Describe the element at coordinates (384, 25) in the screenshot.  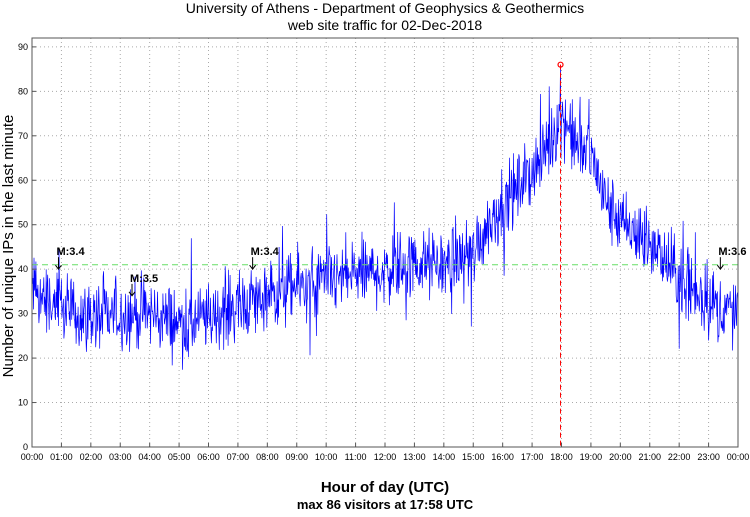
I see `chart-subtitle: web site traffic for 02-Dec-2018` at that location.